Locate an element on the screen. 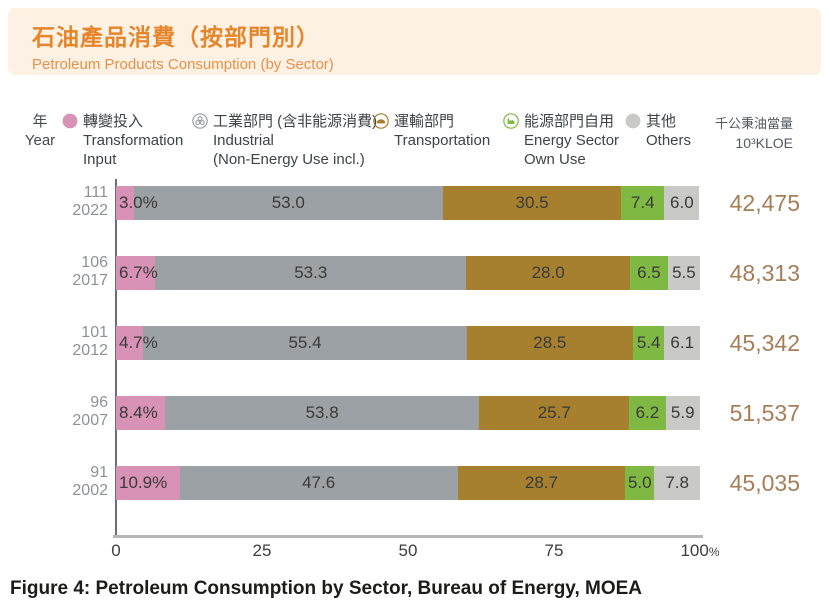  bar-segment-others: 6.1 is located at coordinates (682, 343).